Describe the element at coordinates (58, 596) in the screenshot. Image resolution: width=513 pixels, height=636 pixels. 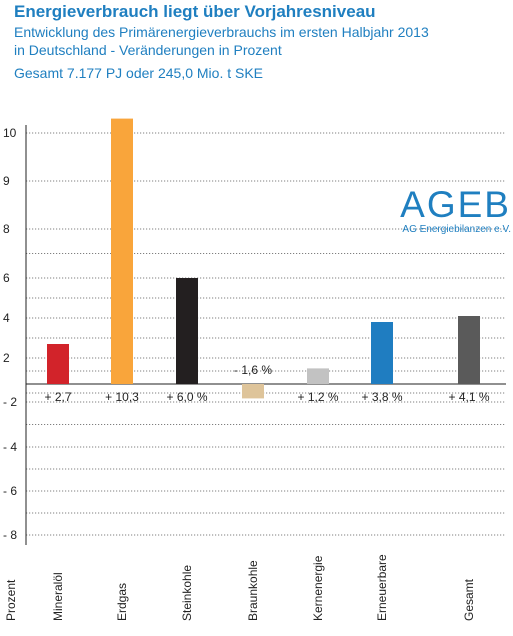
I see `category-label: Mineralöl` at that location.